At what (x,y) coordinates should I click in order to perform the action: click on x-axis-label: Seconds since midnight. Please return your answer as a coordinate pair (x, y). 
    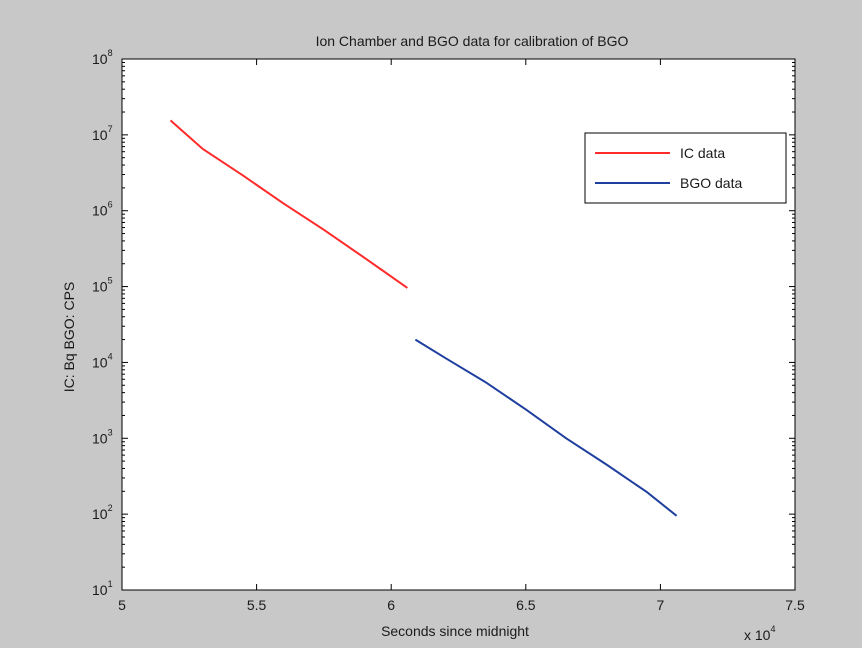
    Looking at the image, I should click on (455, 631).